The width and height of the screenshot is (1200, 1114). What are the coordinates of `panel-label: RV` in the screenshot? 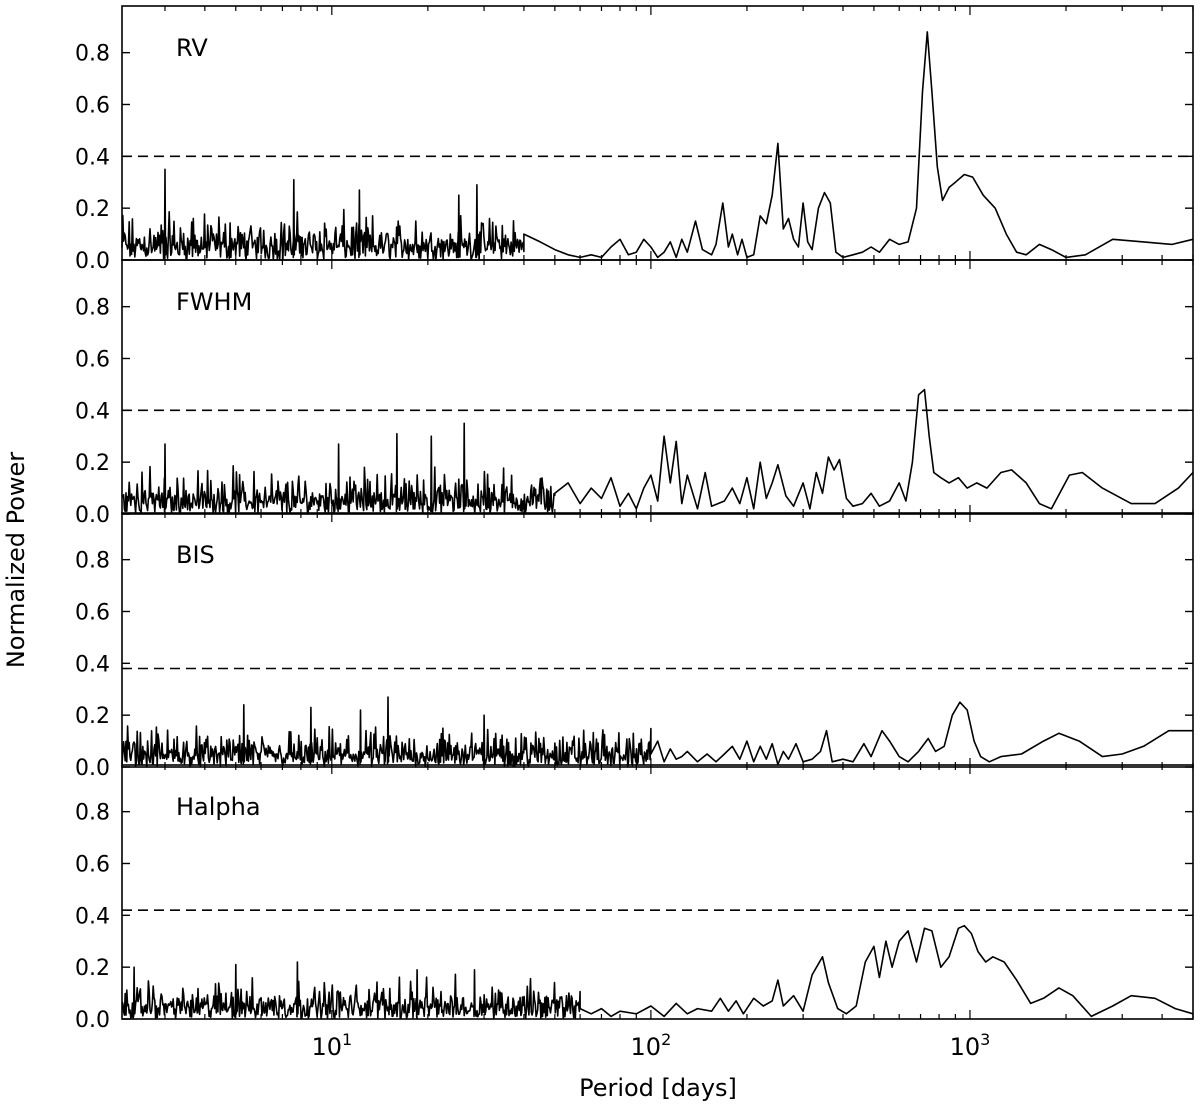 It's located at (192, 48).